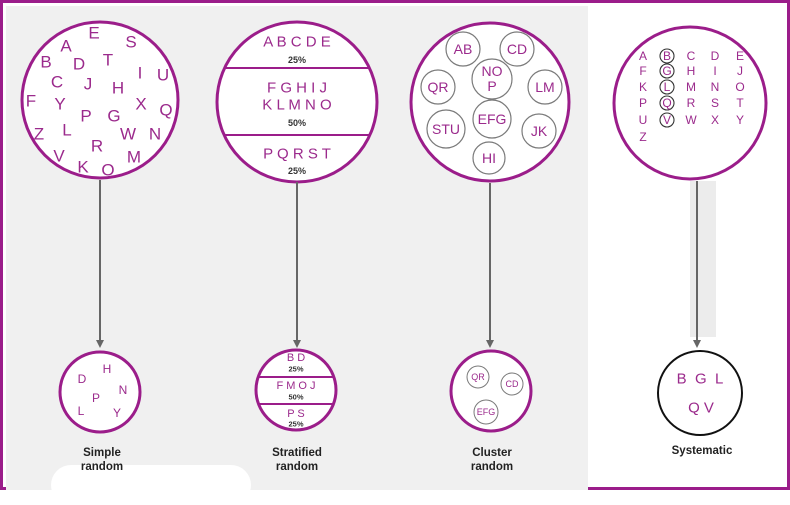 This screenshot has height=505, width=790. Describe the element at coordinates (492, 453) in the screenshot. I see `caption-cluster-line1: Cluster` at that location.